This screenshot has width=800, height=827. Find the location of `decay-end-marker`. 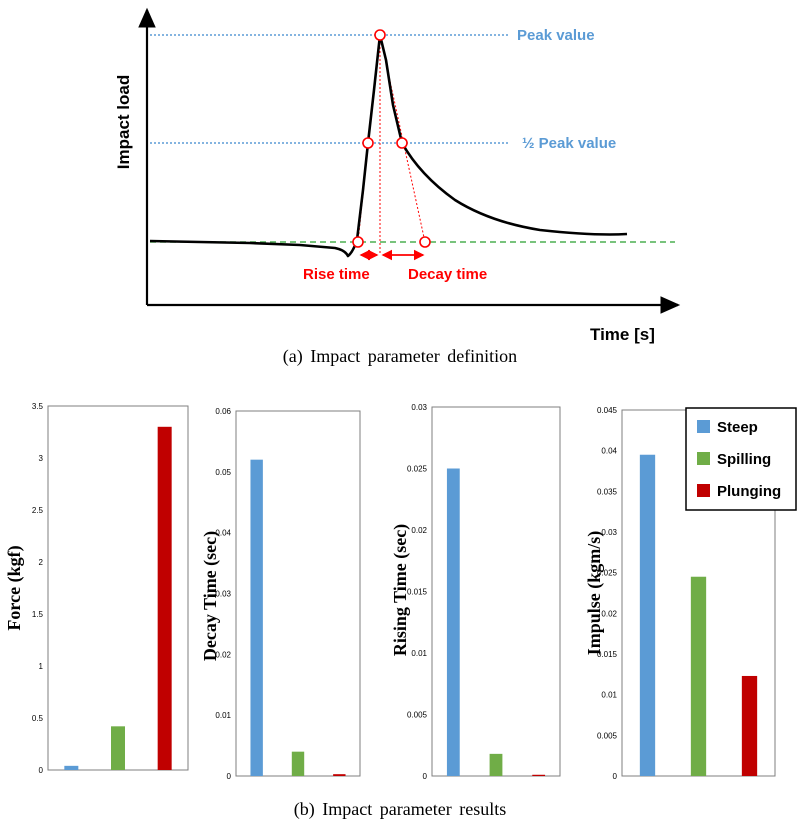

decay-end-marker is located at coordinates (425, 242).